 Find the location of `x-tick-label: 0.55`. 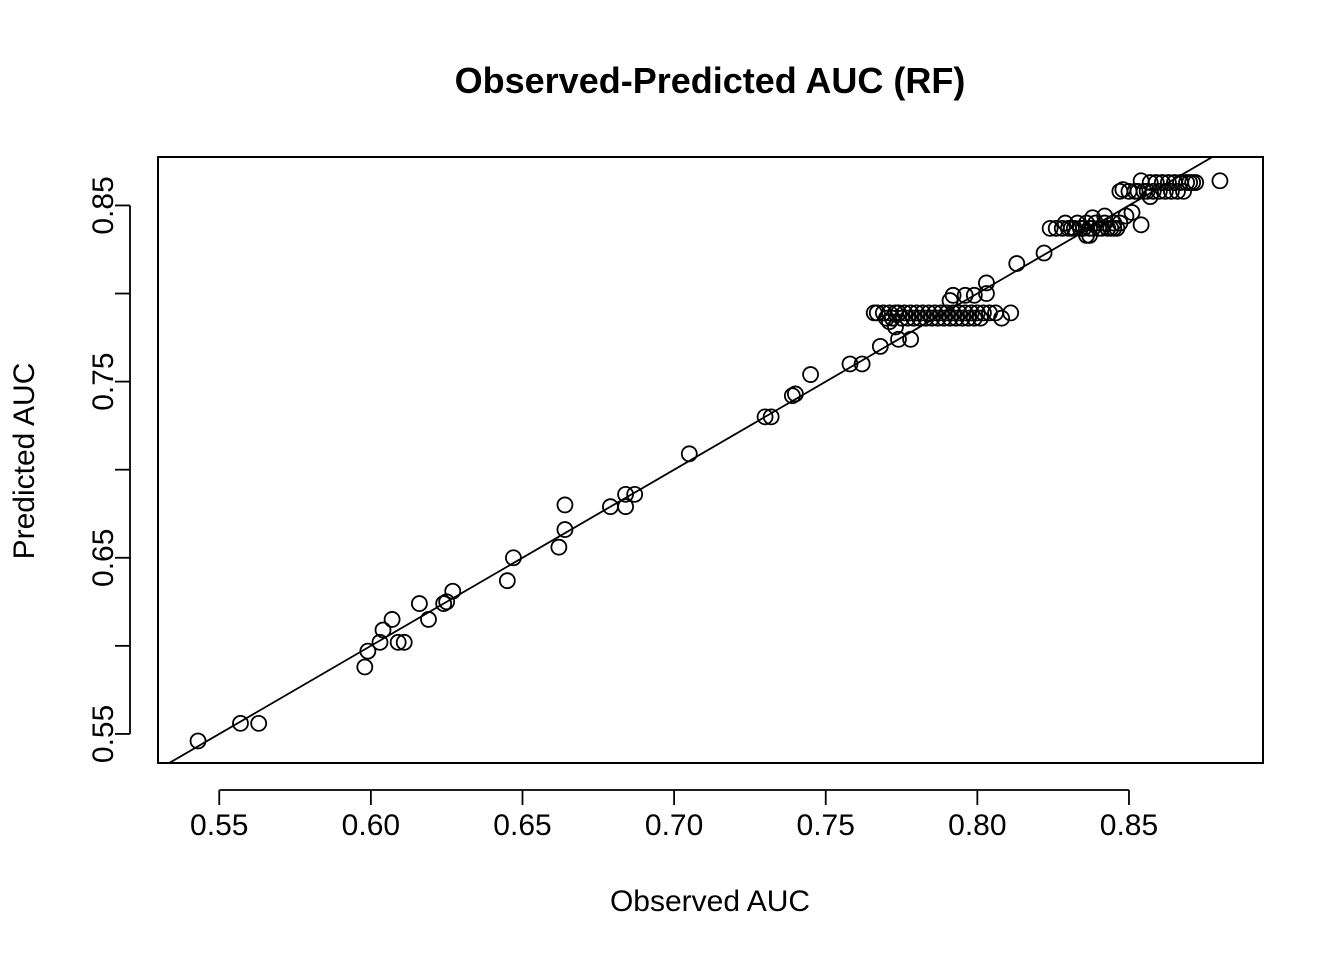

x-tick-label: 0.55 is located at coordinates (219, 825).